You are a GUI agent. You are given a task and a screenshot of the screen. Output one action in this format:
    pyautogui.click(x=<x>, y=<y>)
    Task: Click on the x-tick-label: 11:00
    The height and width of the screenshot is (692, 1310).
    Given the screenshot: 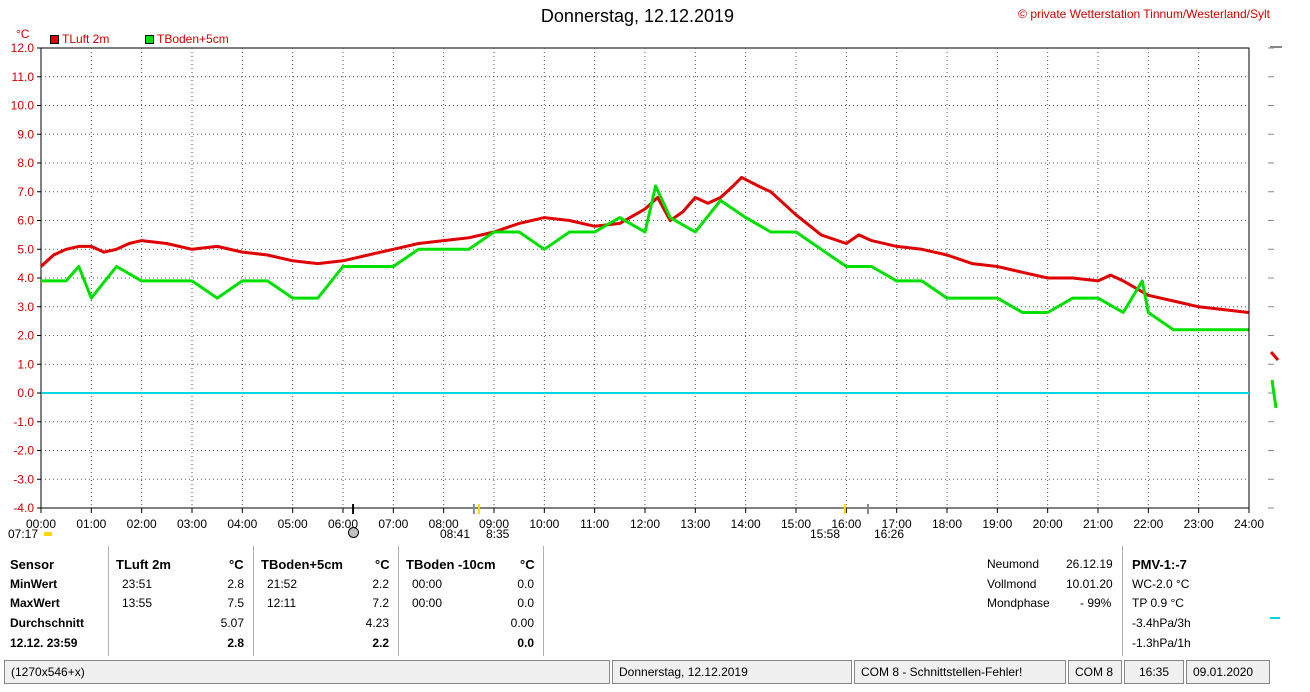 What is the action you would take?
    pyautogui.click(x=594, y=524)
    